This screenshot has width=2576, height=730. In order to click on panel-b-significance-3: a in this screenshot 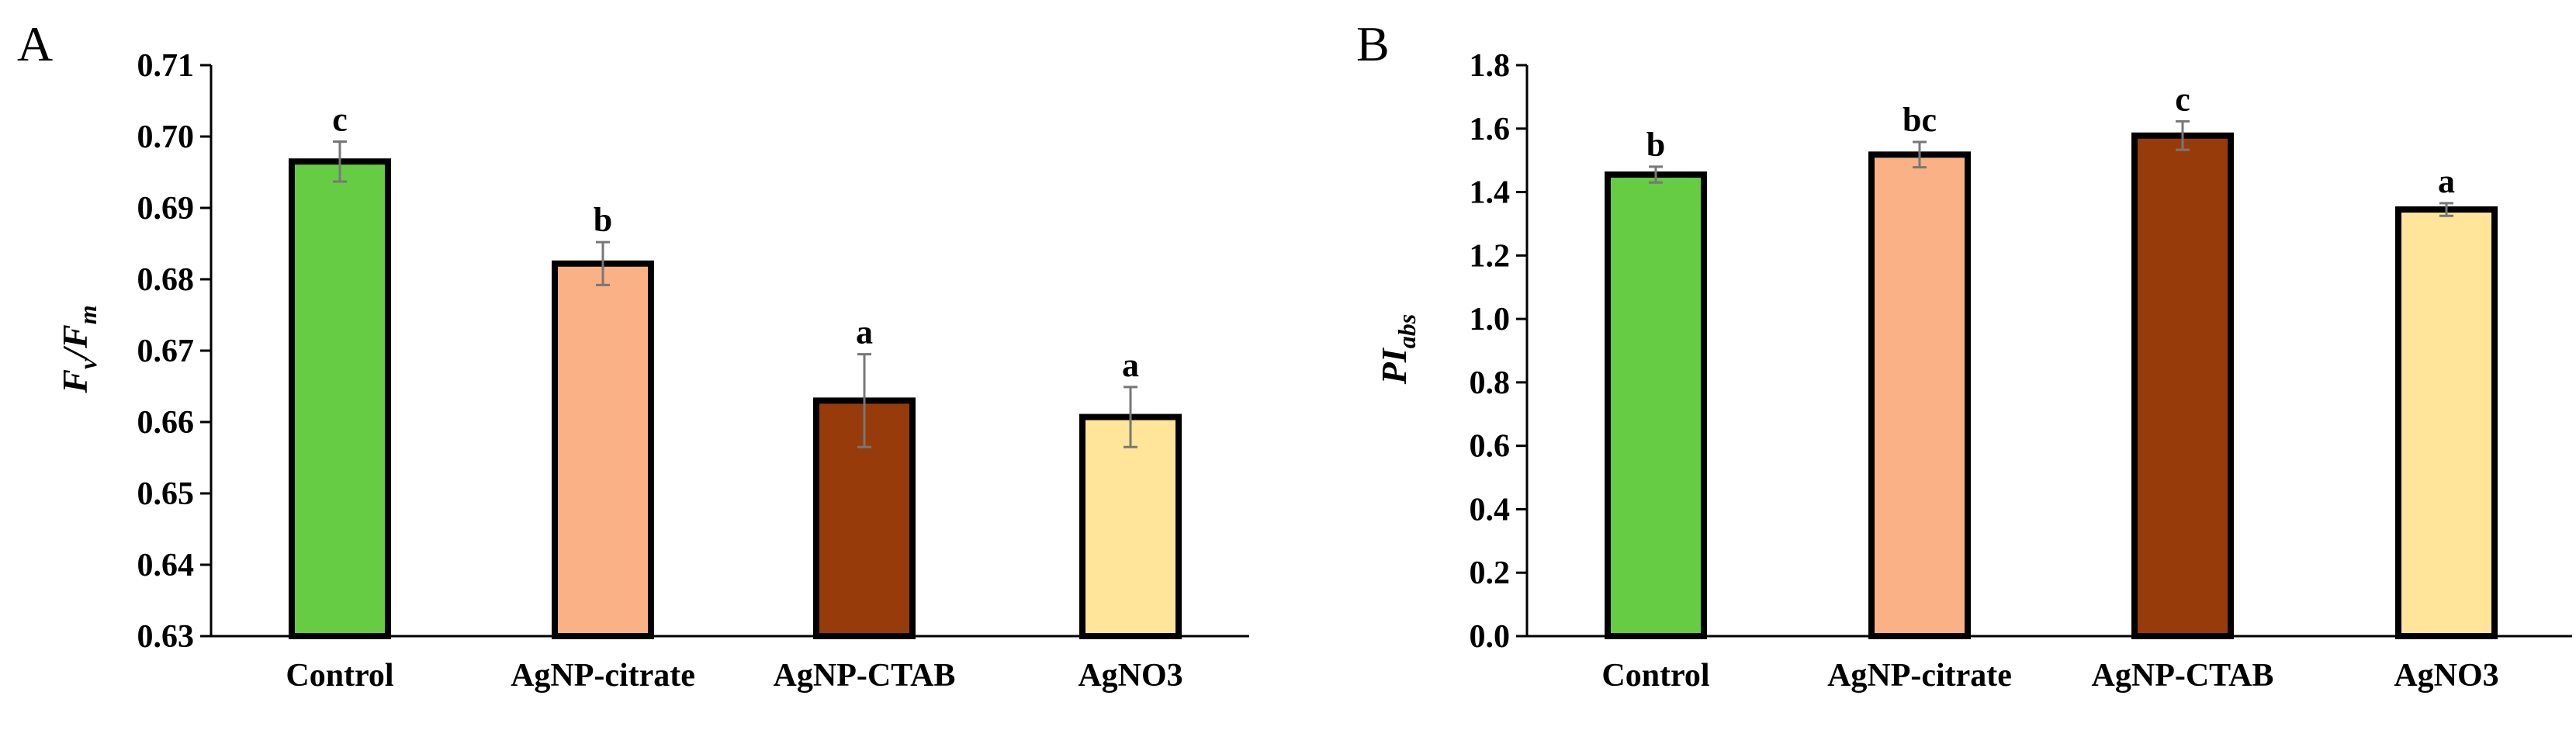, I will do `click(2446, 181)`.